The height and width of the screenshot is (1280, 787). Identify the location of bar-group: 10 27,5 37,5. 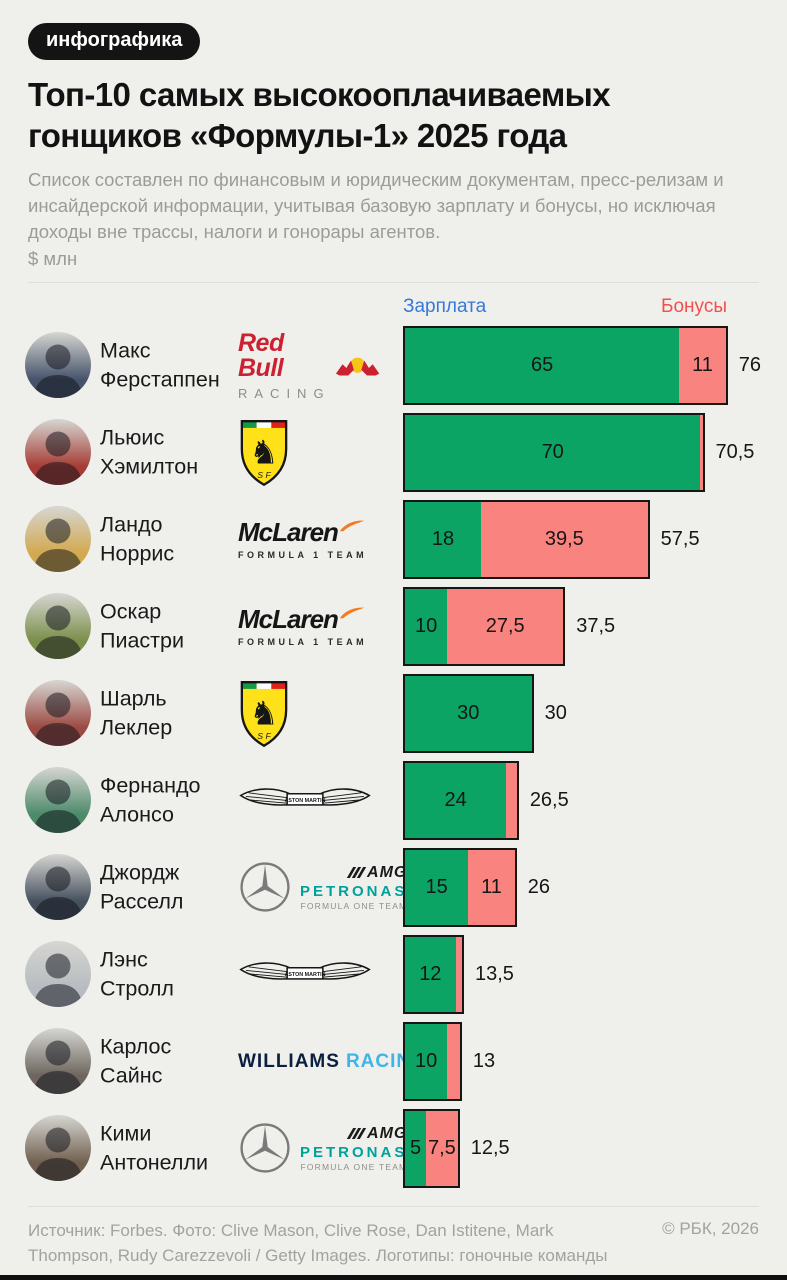
(509, 626).